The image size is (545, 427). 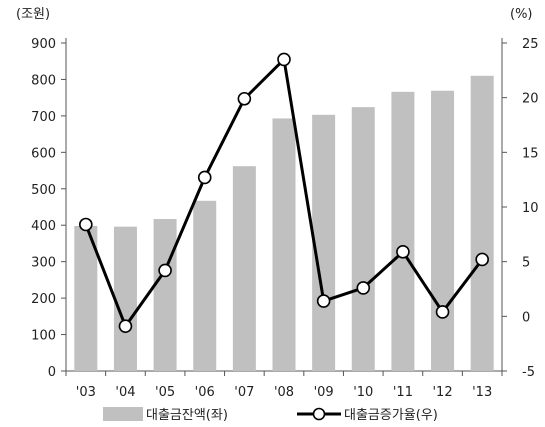 I want to click on x-tick-label: '04, so click(x=125, y=392).